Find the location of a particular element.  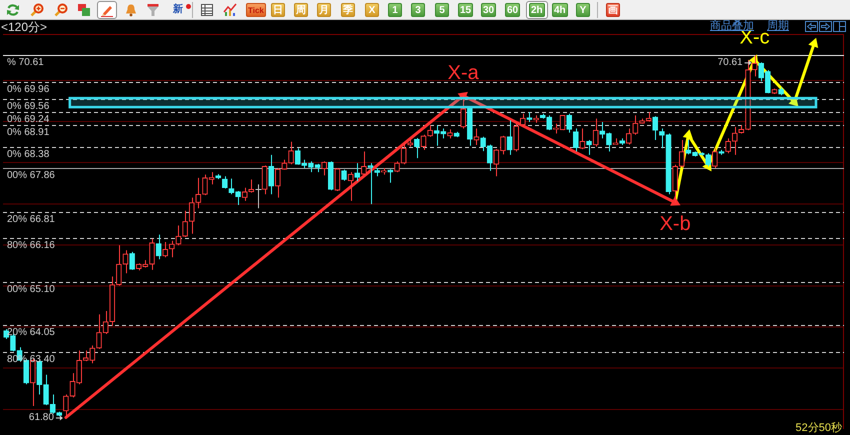

ref-line-label: 0% 69.96 is located at coordinates (28, 89).